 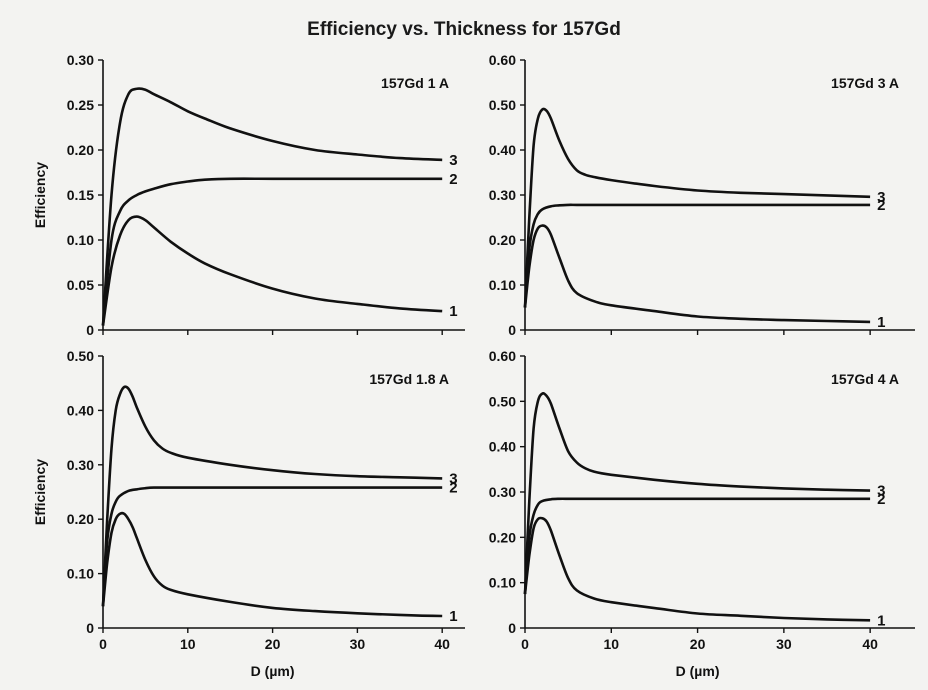 What do you see at coordinates (415, 83) in the screenshot?
I see `panel-title: 157Gd 1 A` at bounding box center [415, 83].